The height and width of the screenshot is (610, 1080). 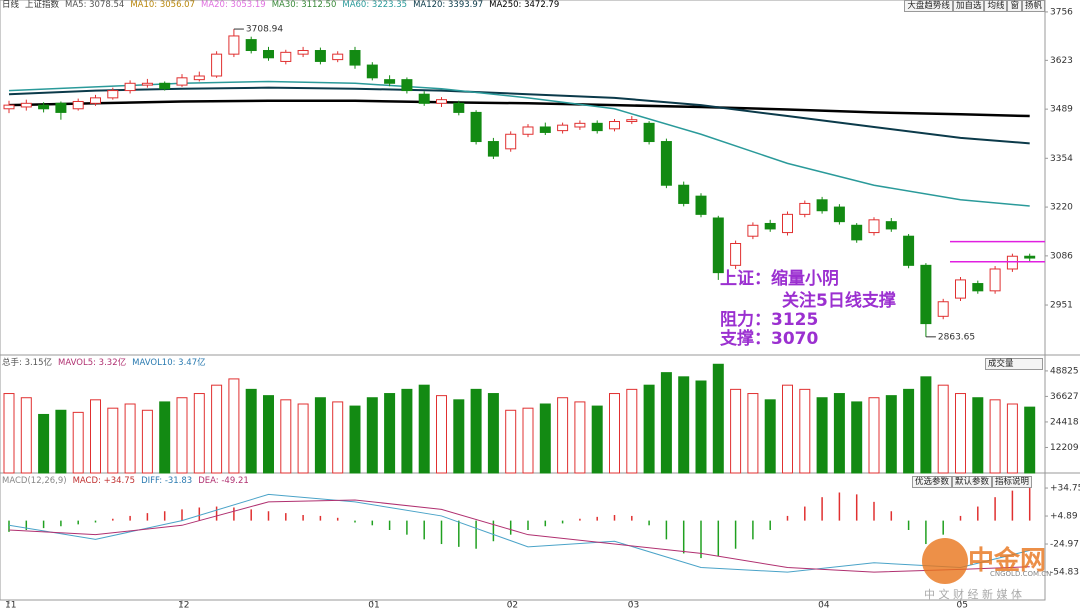 I want to click on top-buttons: 大盘趋势线 加自选 均线窗扬帆, so click(x=974, y=6).